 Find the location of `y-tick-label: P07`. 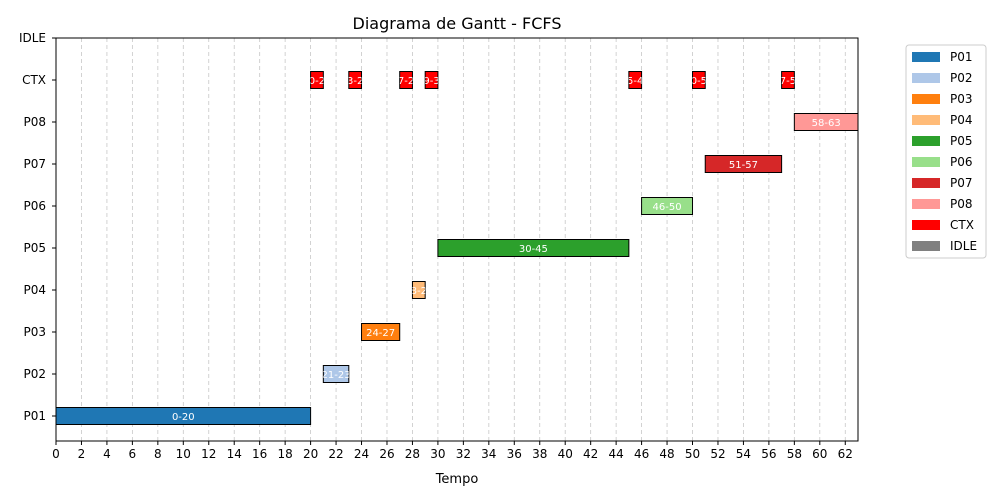

y-tick-label: P07 is located at coordinates (34, 164).